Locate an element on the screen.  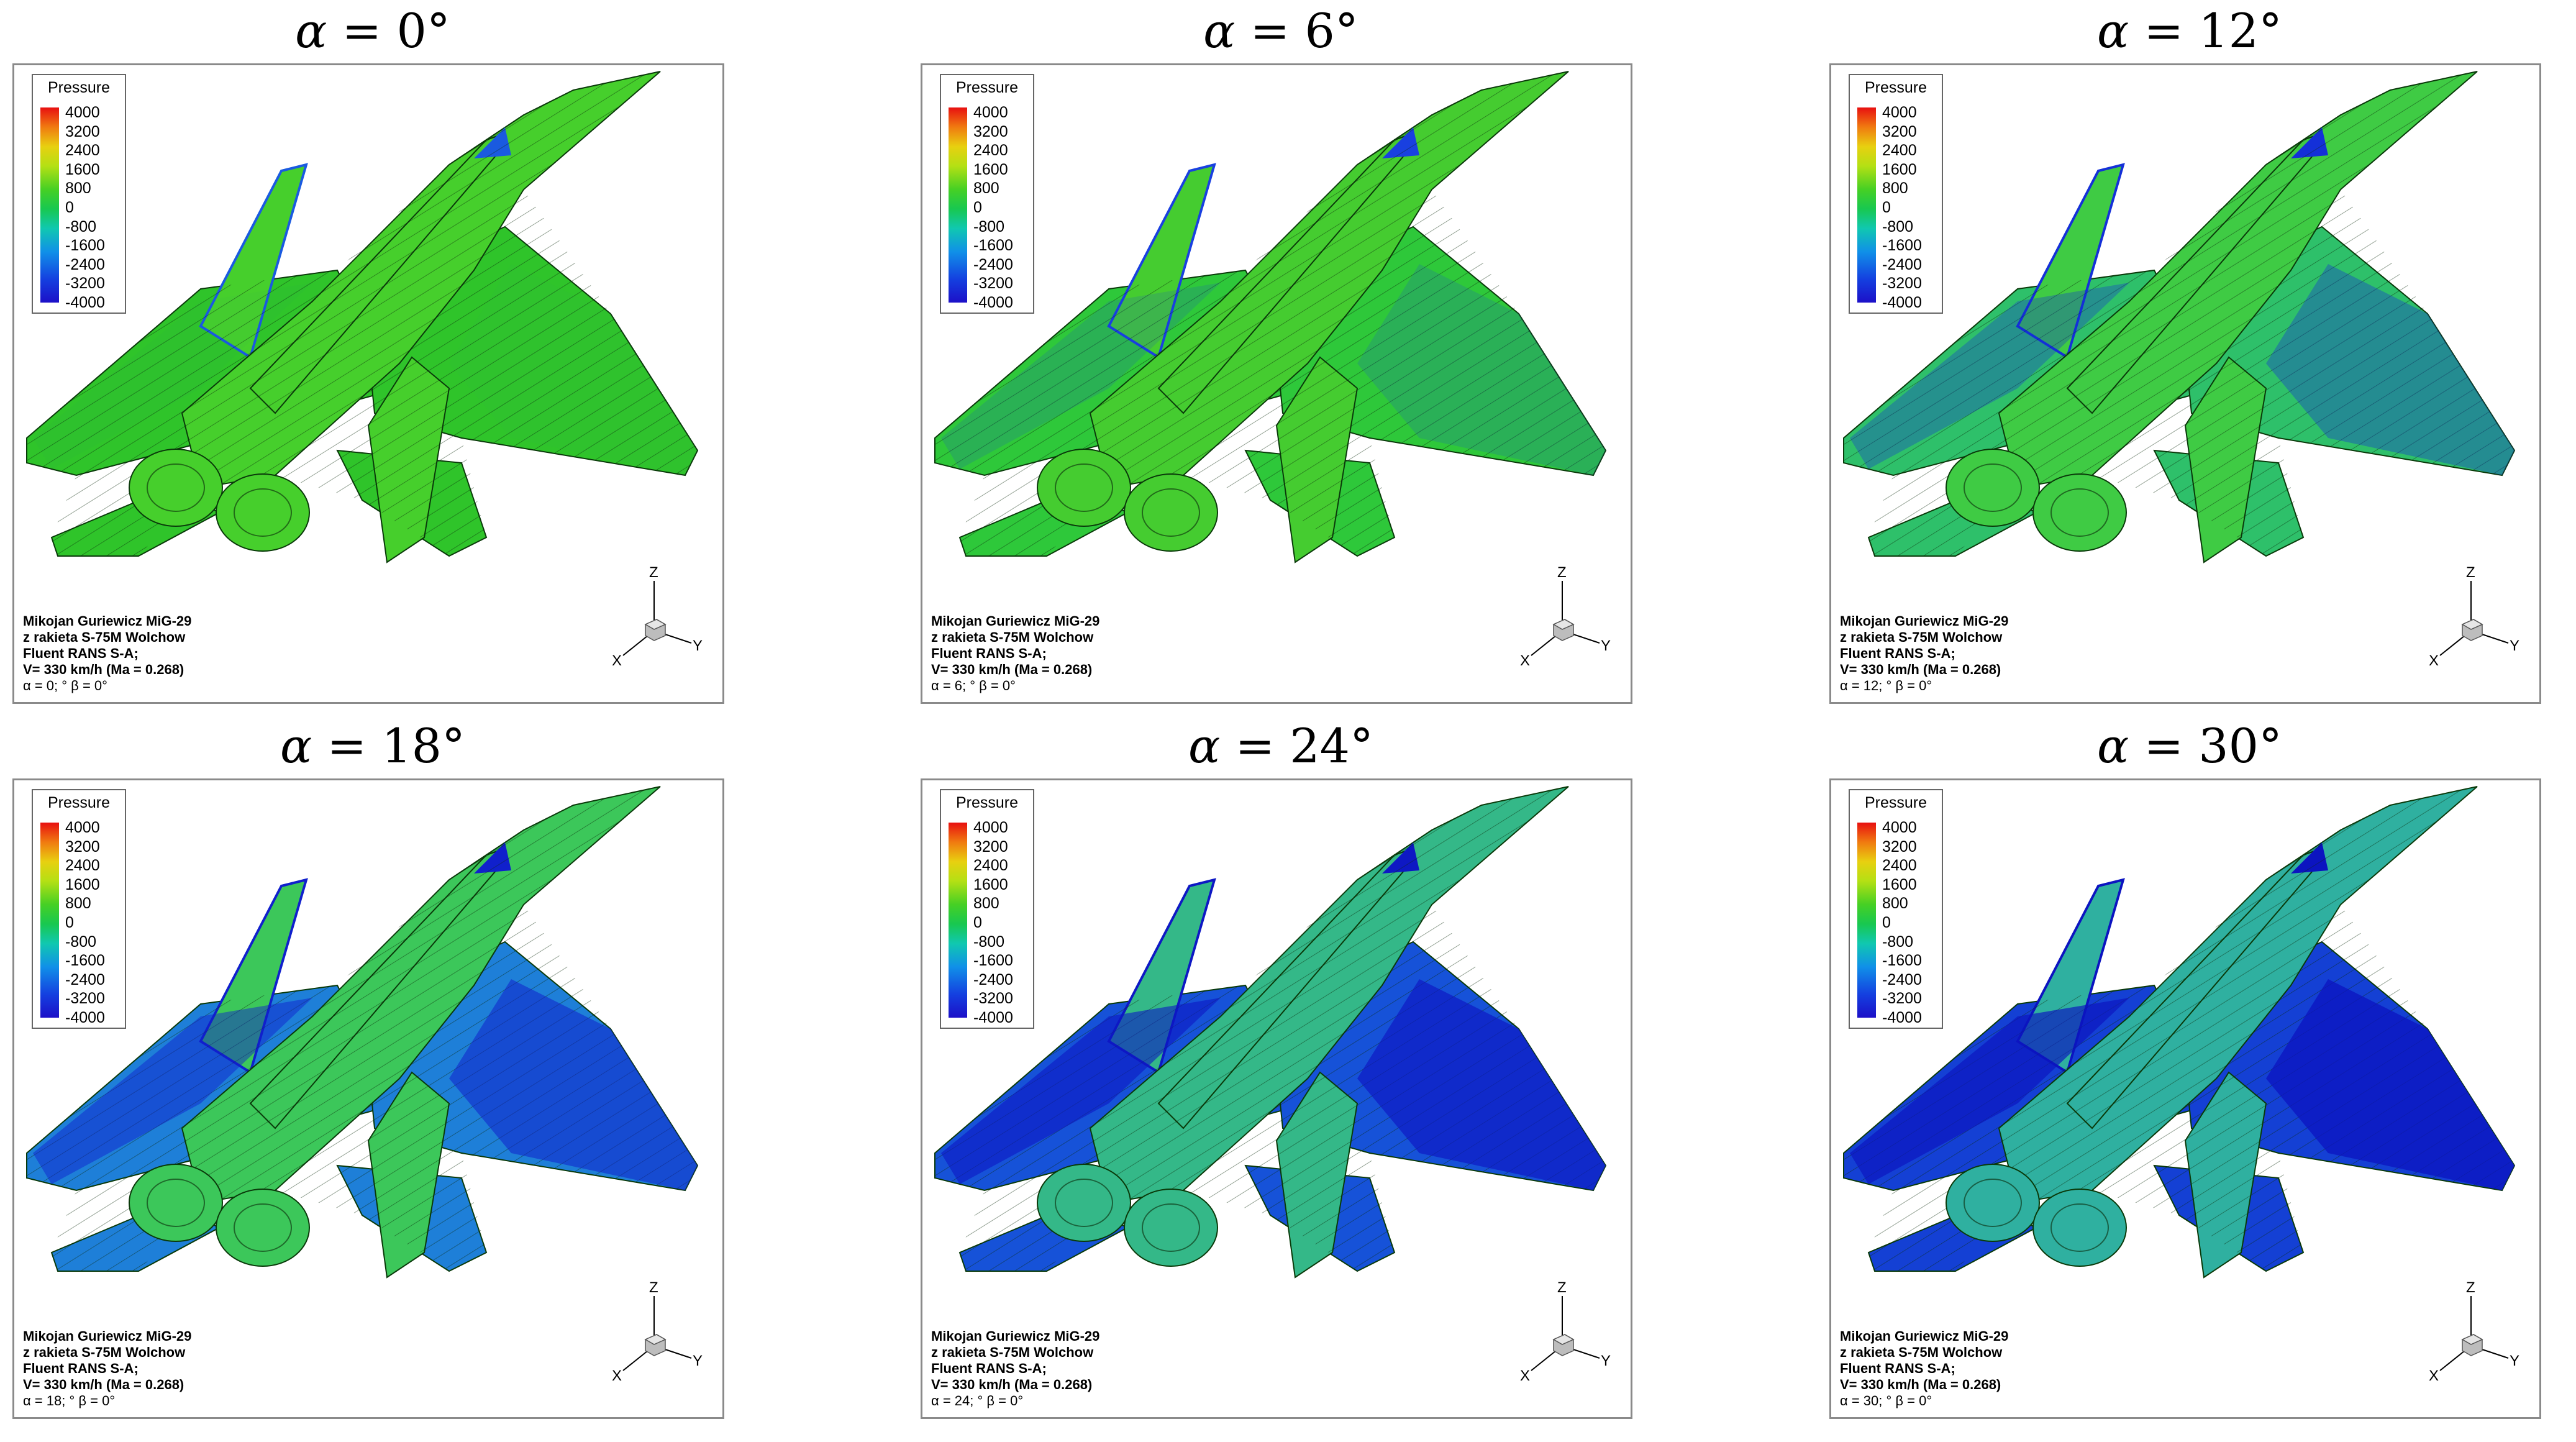
pressure-panel-1: α = 6° is located at coordinates (1281, 357).